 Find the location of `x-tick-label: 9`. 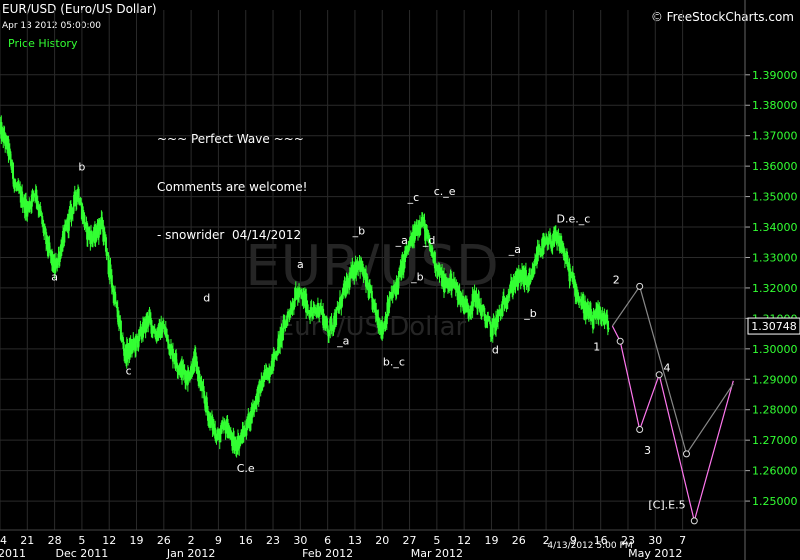

x-tick-label: 9 is located at coordinates (218, 540).